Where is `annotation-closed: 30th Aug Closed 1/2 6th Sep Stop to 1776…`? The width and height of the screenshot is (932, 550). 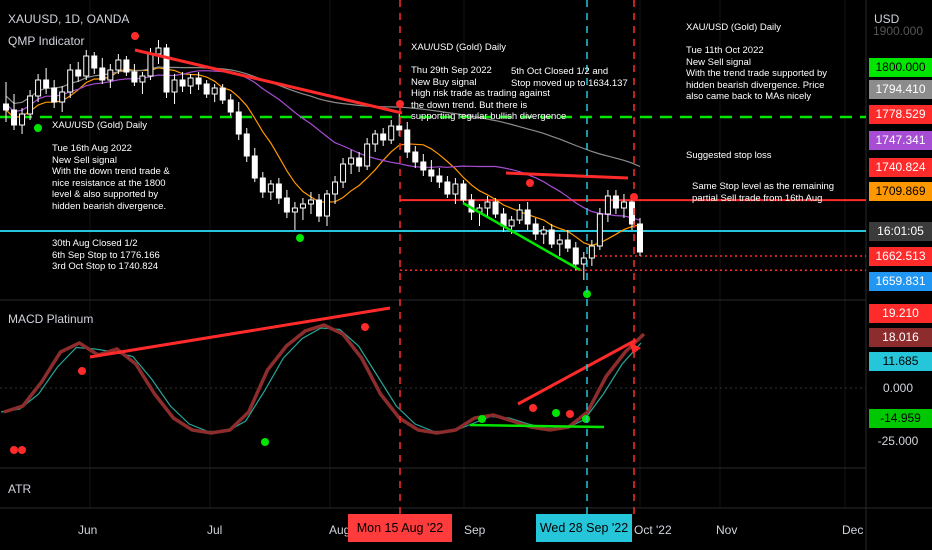
annotation-closed: 30th Aug Closed 1/2 6th Sep Stop to 1776… is located at coordinates (106, 255).